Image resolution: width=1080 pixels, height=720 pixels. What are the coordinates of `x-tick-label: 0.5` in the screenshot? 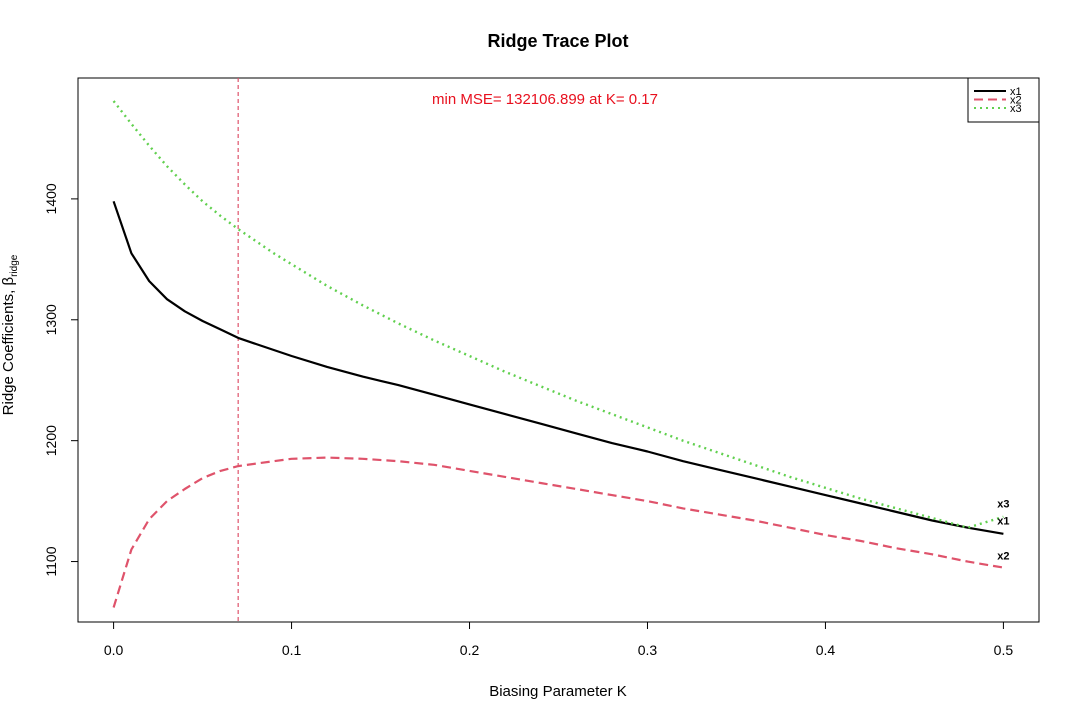 It's located at (1004, 650).